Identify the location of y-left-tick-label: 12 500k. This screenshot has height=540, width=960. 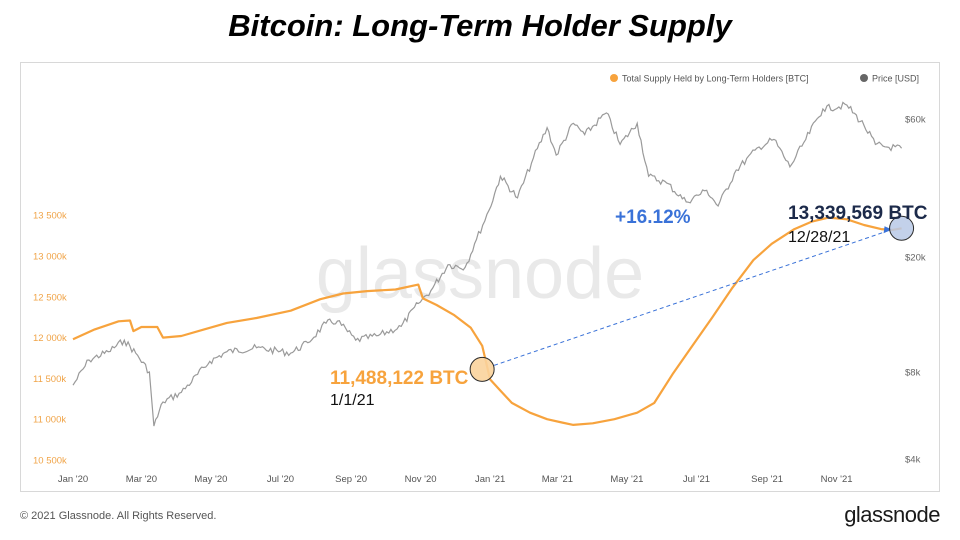
(50, 297).